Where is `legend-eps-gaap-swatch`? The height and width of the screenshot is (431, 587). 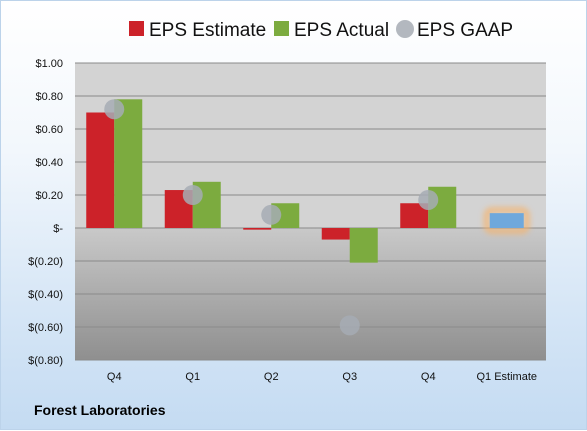 legend-eps-gaap-swatch is located at coordinates (405, 29).